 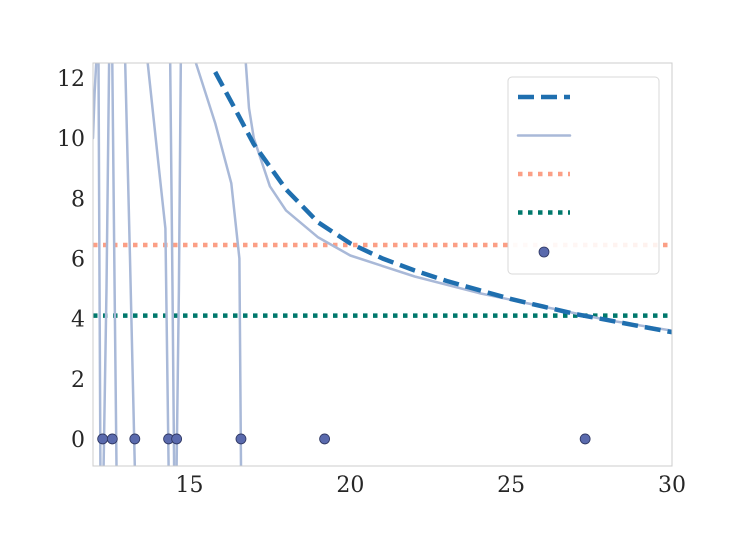 What do you see at coordinates (78, 259) in the screenshot?
I see `y-tick-label: 6` at bounding box center [78, 259].